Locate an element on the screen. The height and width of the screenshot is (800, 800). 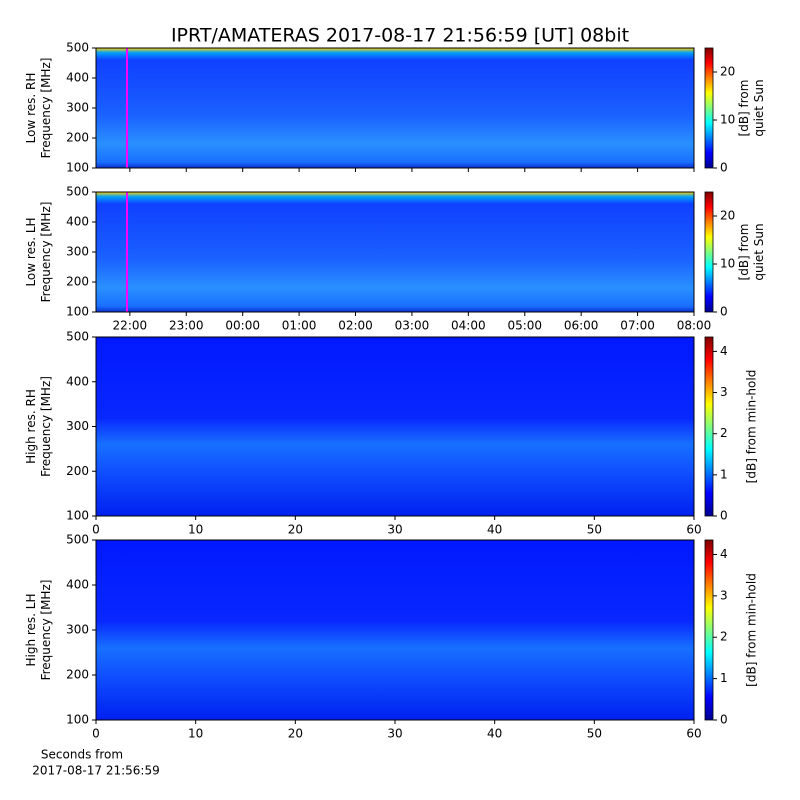
x-tick-label: 08:00 is located at coordinates (694, 326).